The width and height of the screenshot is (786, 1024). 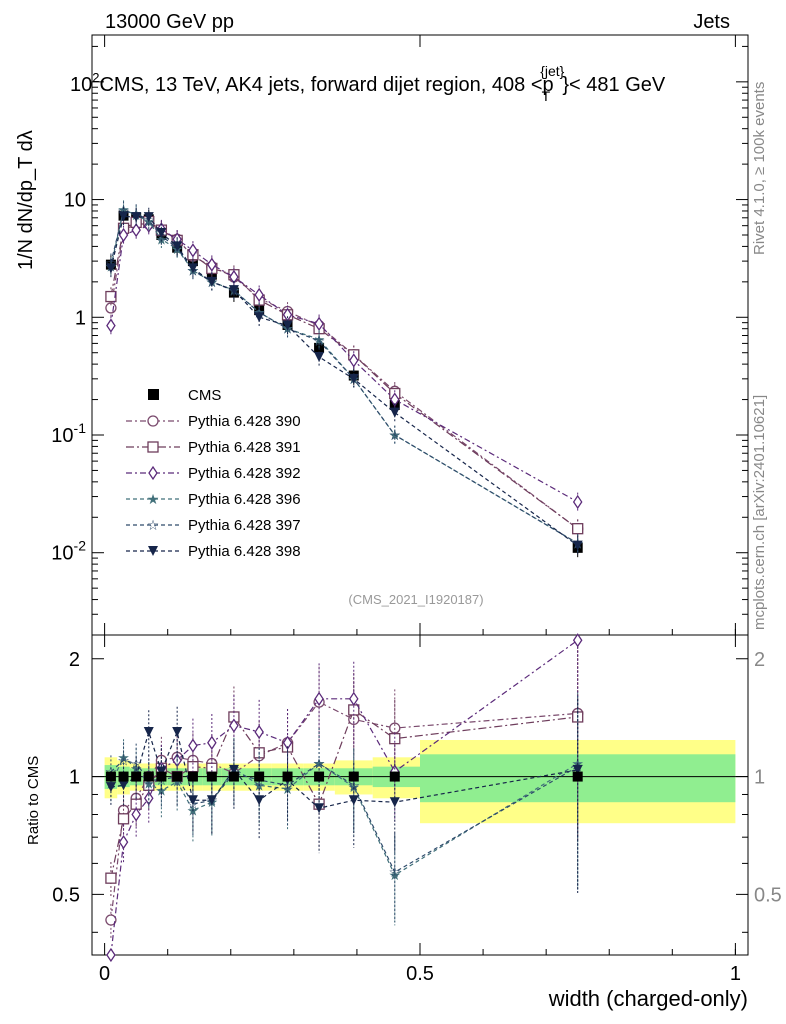 What do you see at coordinates (33, 800) in the screenshot?
I see `ratio-y-axis-label-text: Ratio to CMS` at bounding box center [33, 800].